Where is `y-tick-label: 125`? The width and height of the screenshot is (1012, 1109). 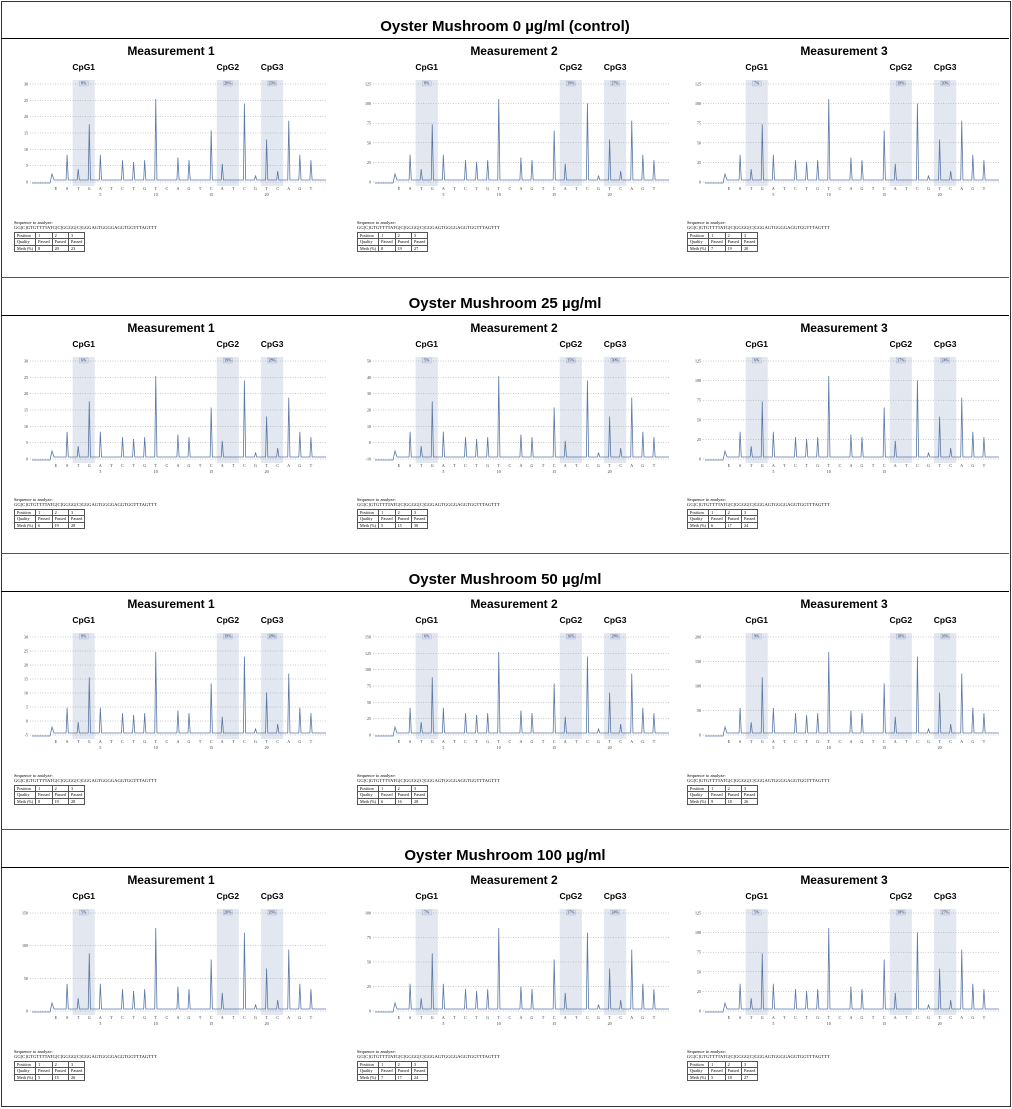 y-tick-label: 125 is located at coordinates (698, 913).